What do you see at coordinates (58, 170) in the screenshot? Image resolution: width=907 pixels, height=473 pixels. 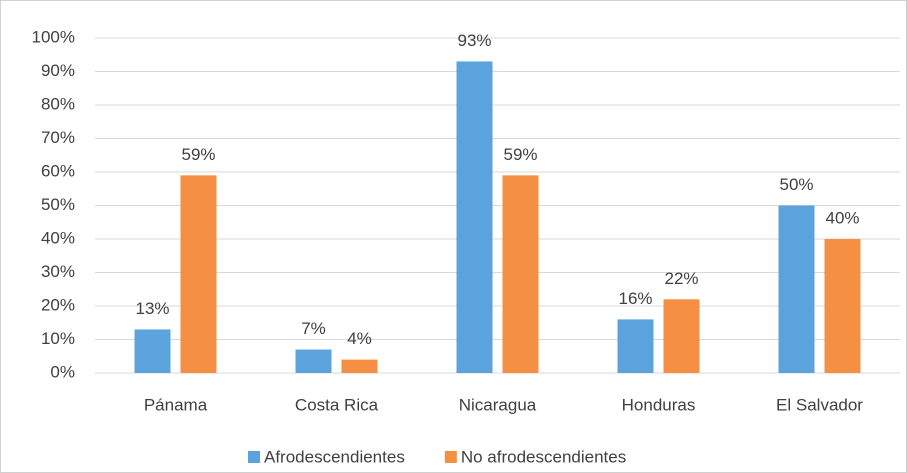 I see `y-tick-label: 60%` at bounding box center [58, 170].